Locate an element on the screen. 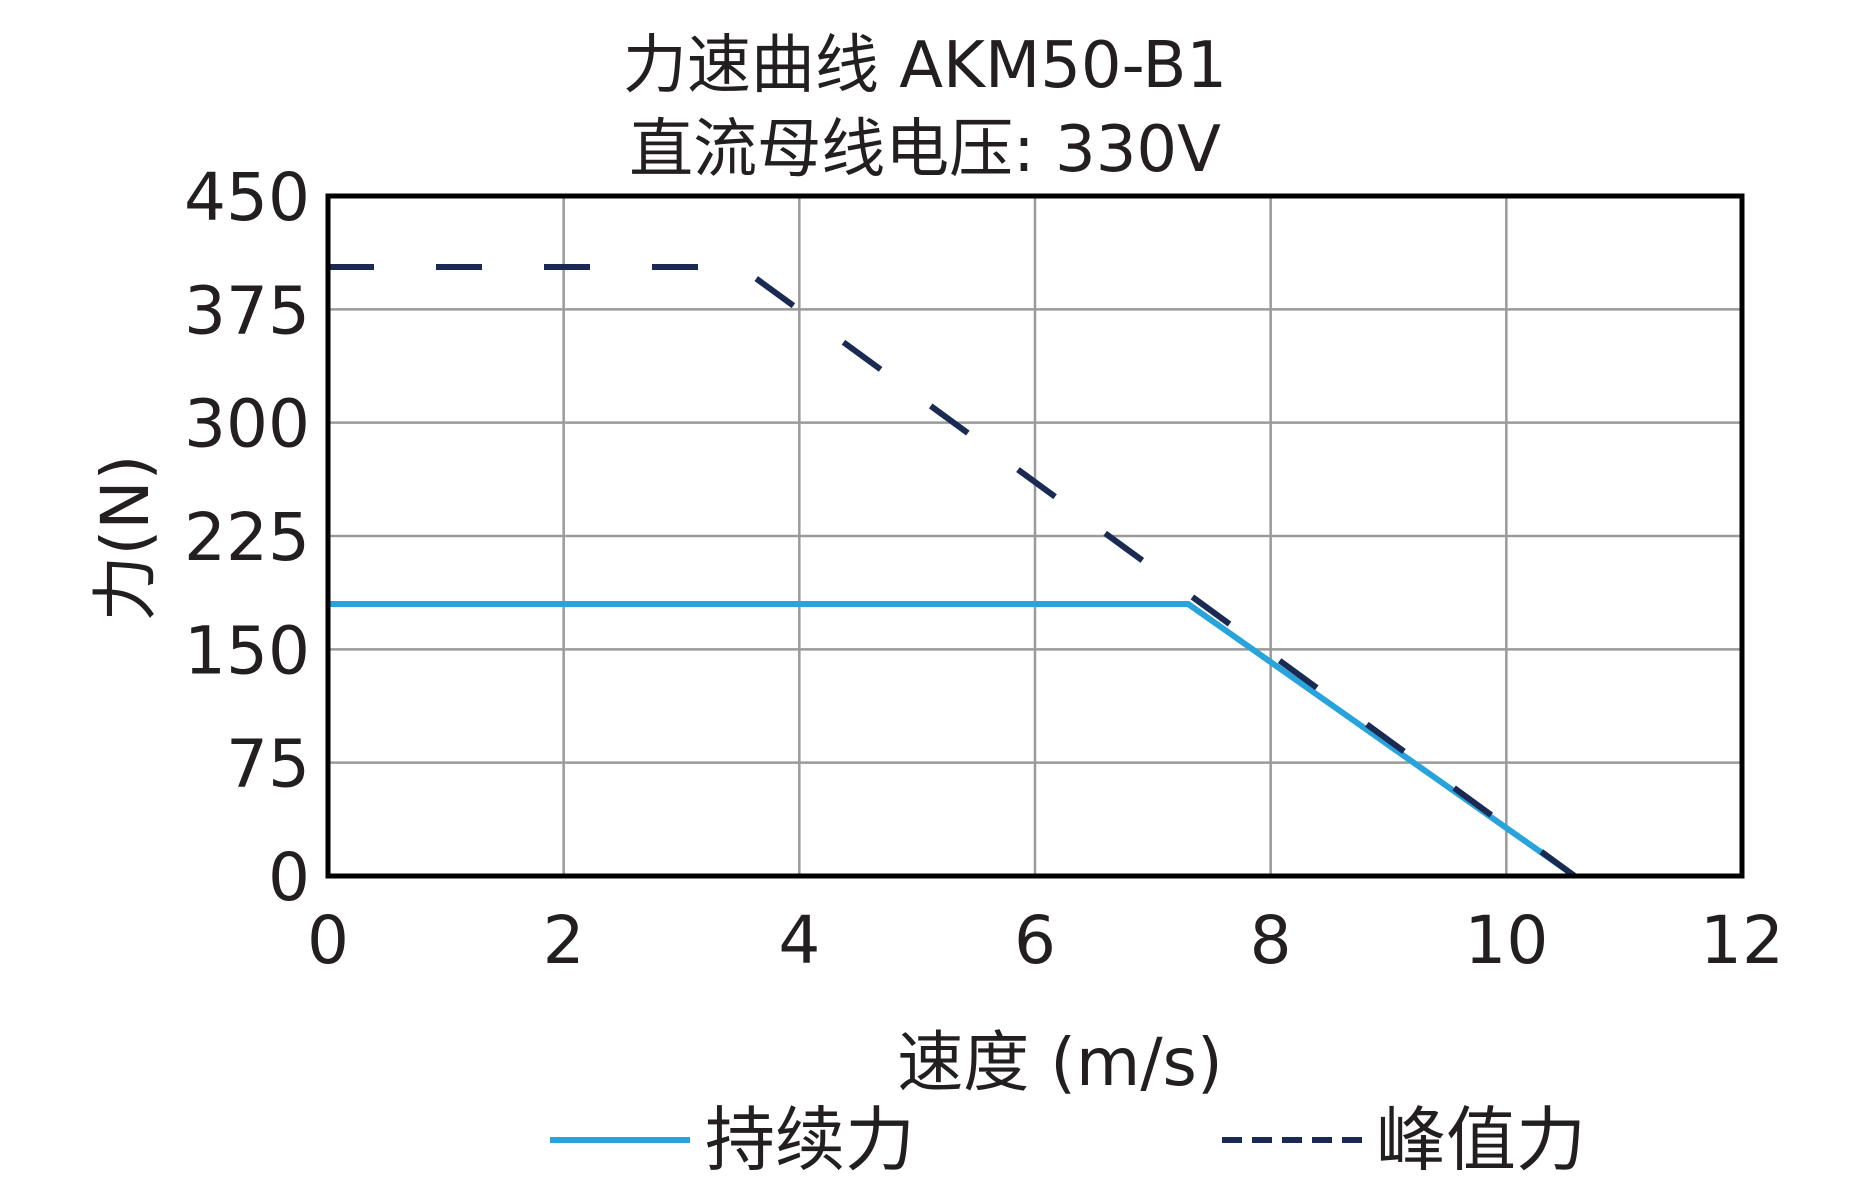  x-axis-label: 速度 (m/s) is located at coordinates (1059, 1062).